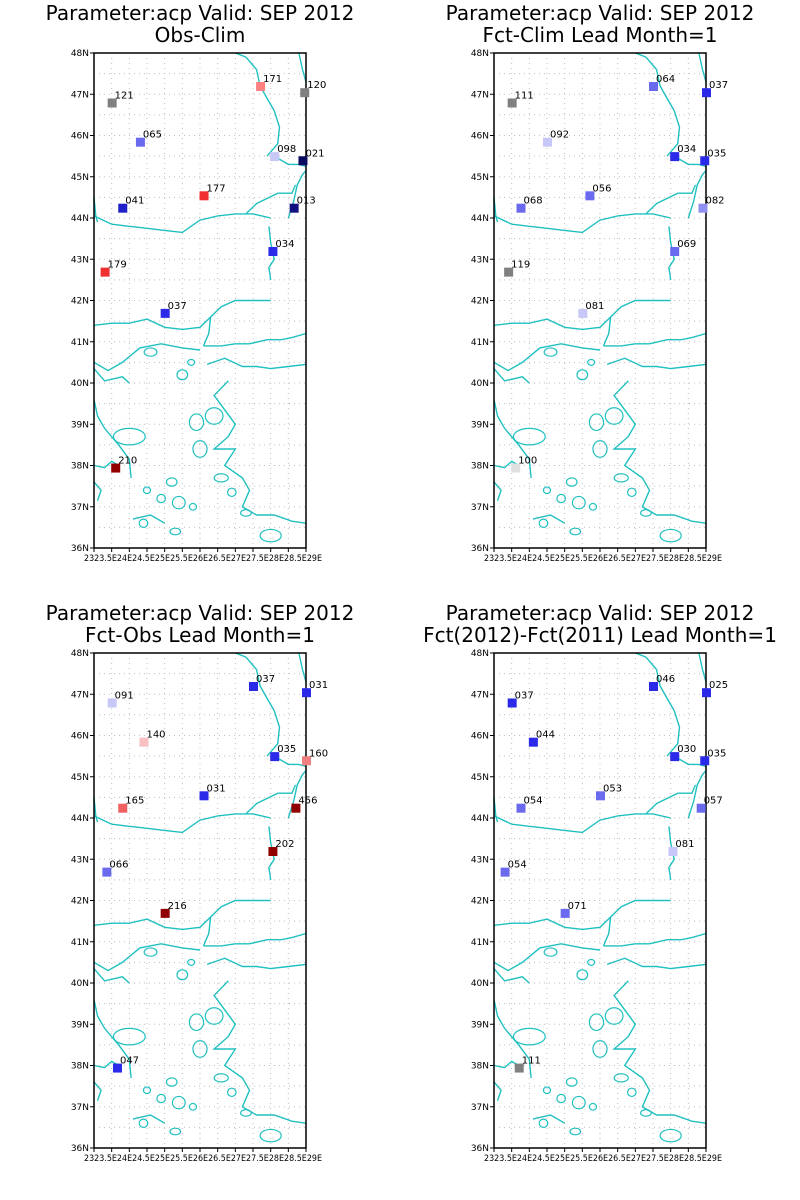  Describe the element at coordinates (127, 461) in the screenshot. I see `station-value: 210` at that location.